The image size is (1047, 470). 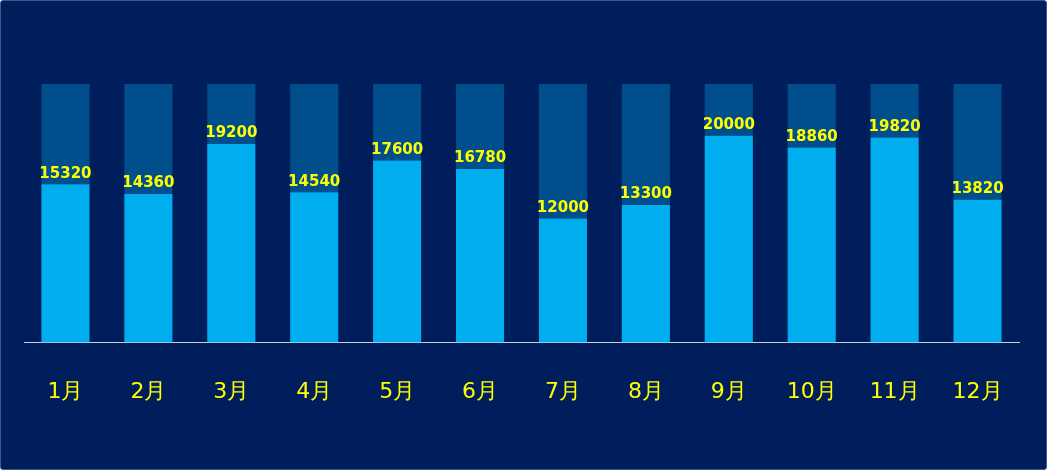 What do you see at coordinates (645, 193) in the screenshot?
I see `data-label: 13300` at bounding box center [645, 193].